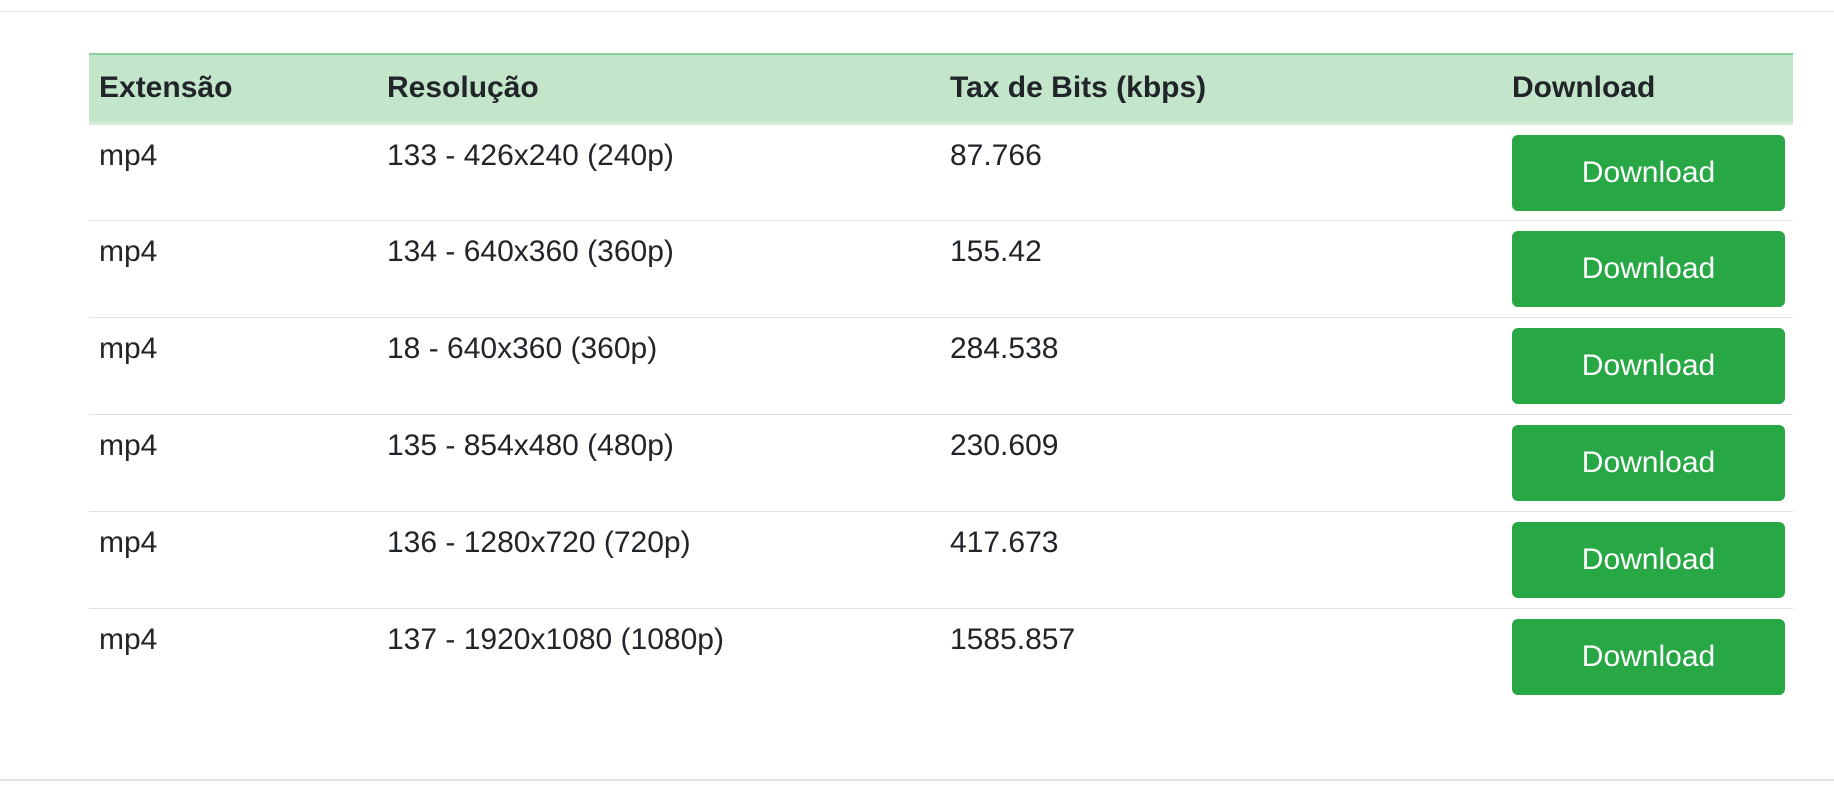 This screenshot has height=786, width=1834. What do you see at coordinates (555, 639) in the screenshot?
I see `cell-resolution: 137 - 1920x1080 (1080p)` at bounding box center [555, 639].